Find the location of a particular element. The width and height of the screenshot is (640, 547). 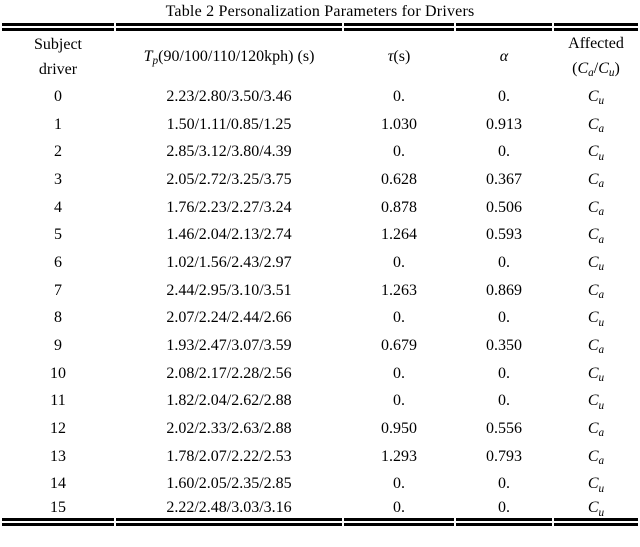

tp-cell: 1.76/2.23/2.27/3.24 is located at coordinates (229, 207).